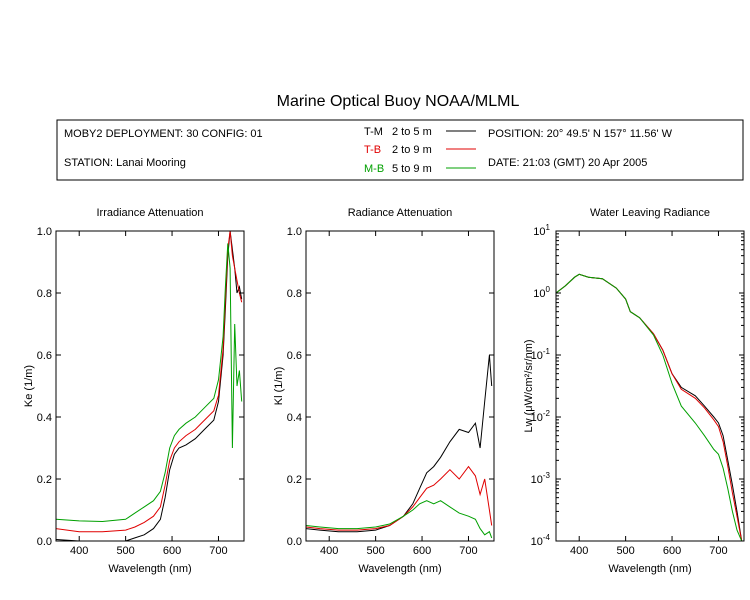 This screenshot has height=600, width=750. I want to click on chart-title: Water Leaving Radiance, so click(650, 213).